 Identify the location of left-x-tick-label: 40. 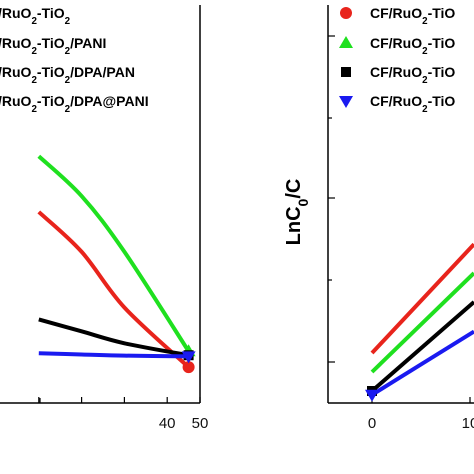
(167, 423).